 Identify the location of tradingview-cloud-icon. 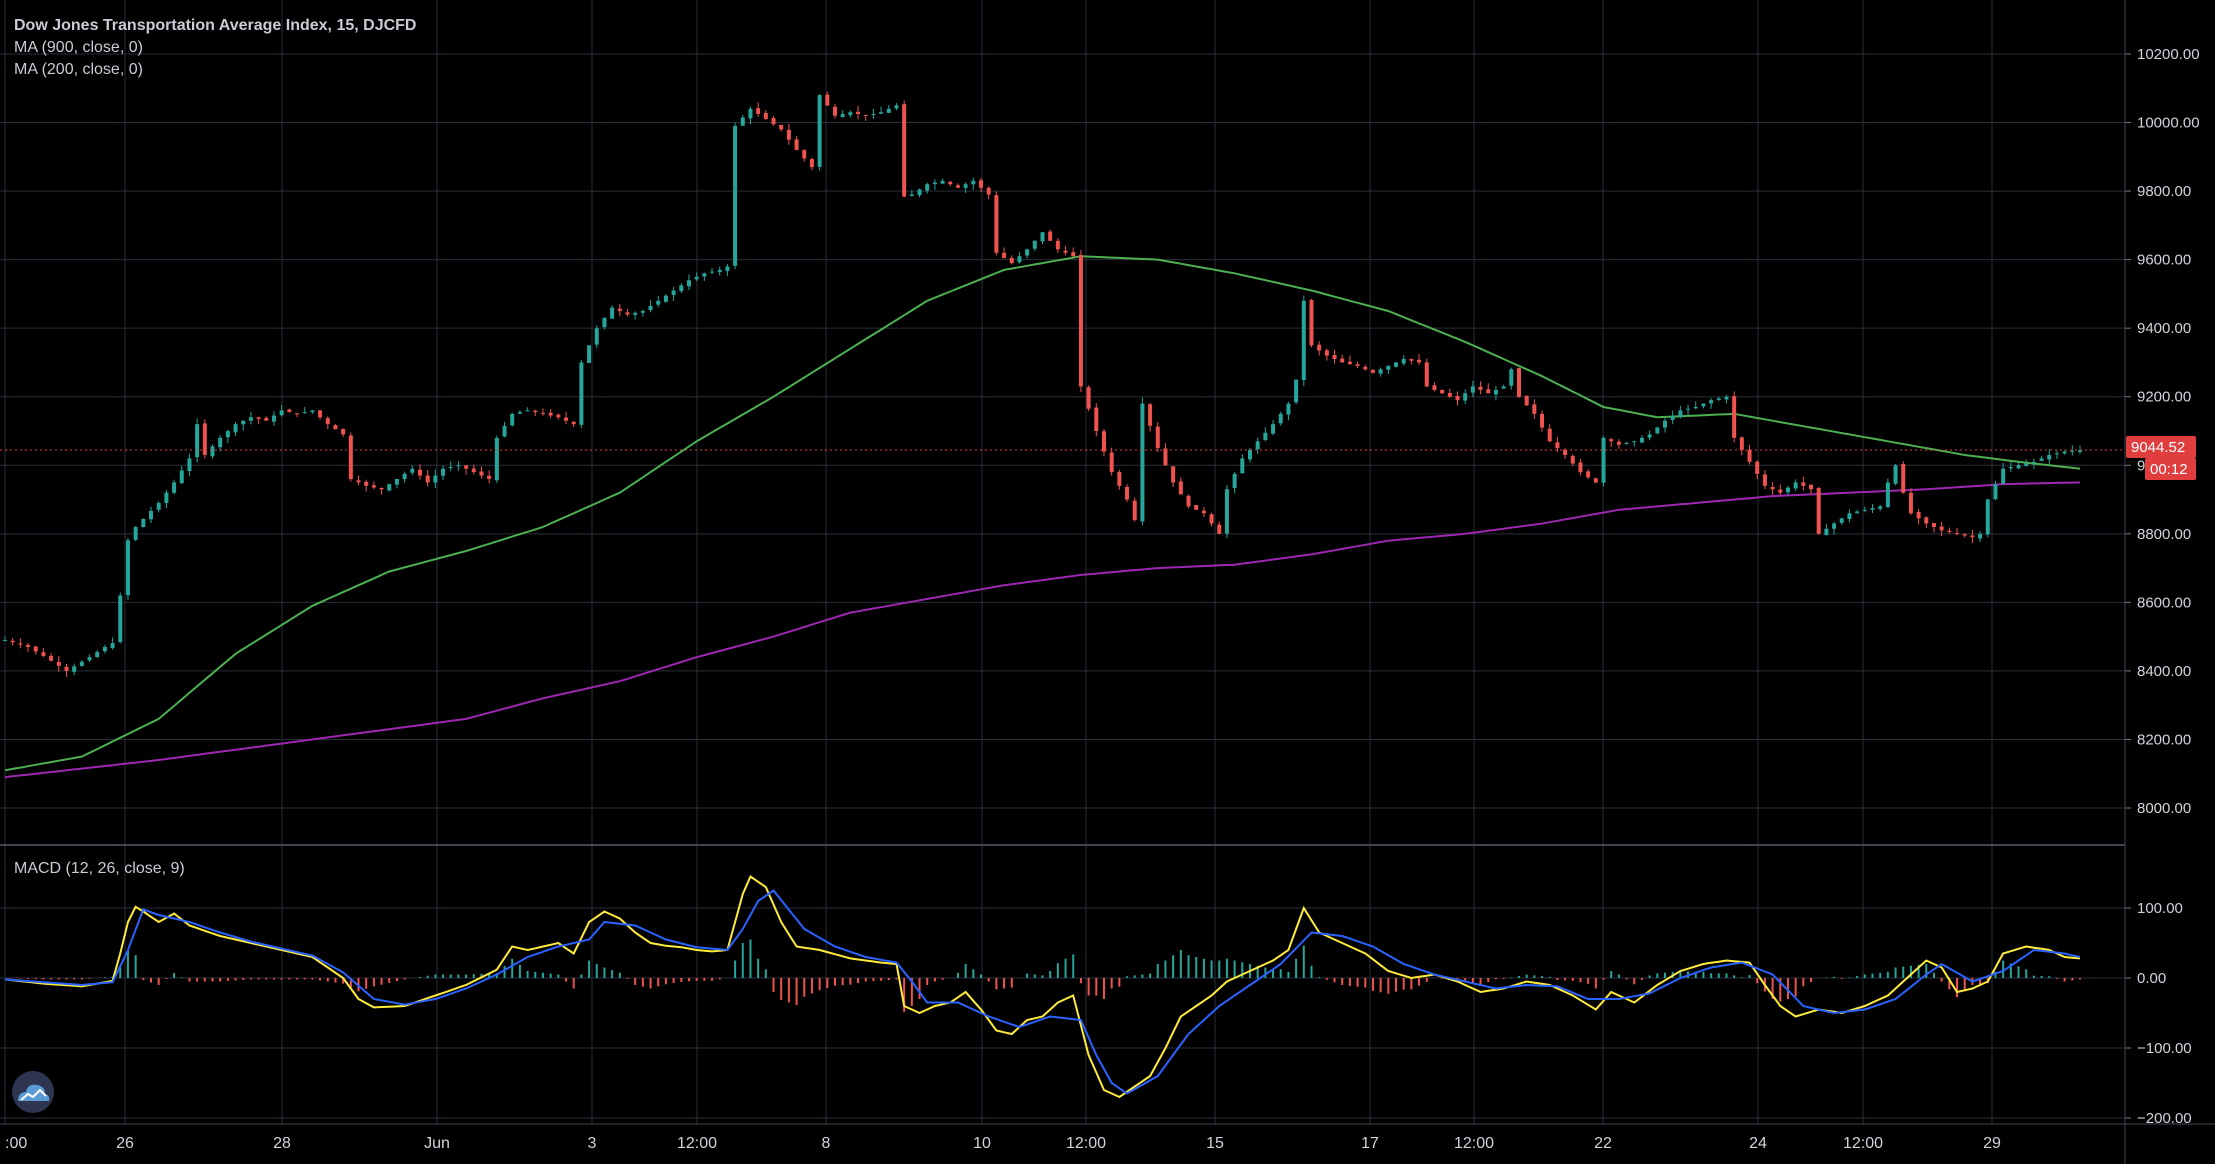
(33, 1092).